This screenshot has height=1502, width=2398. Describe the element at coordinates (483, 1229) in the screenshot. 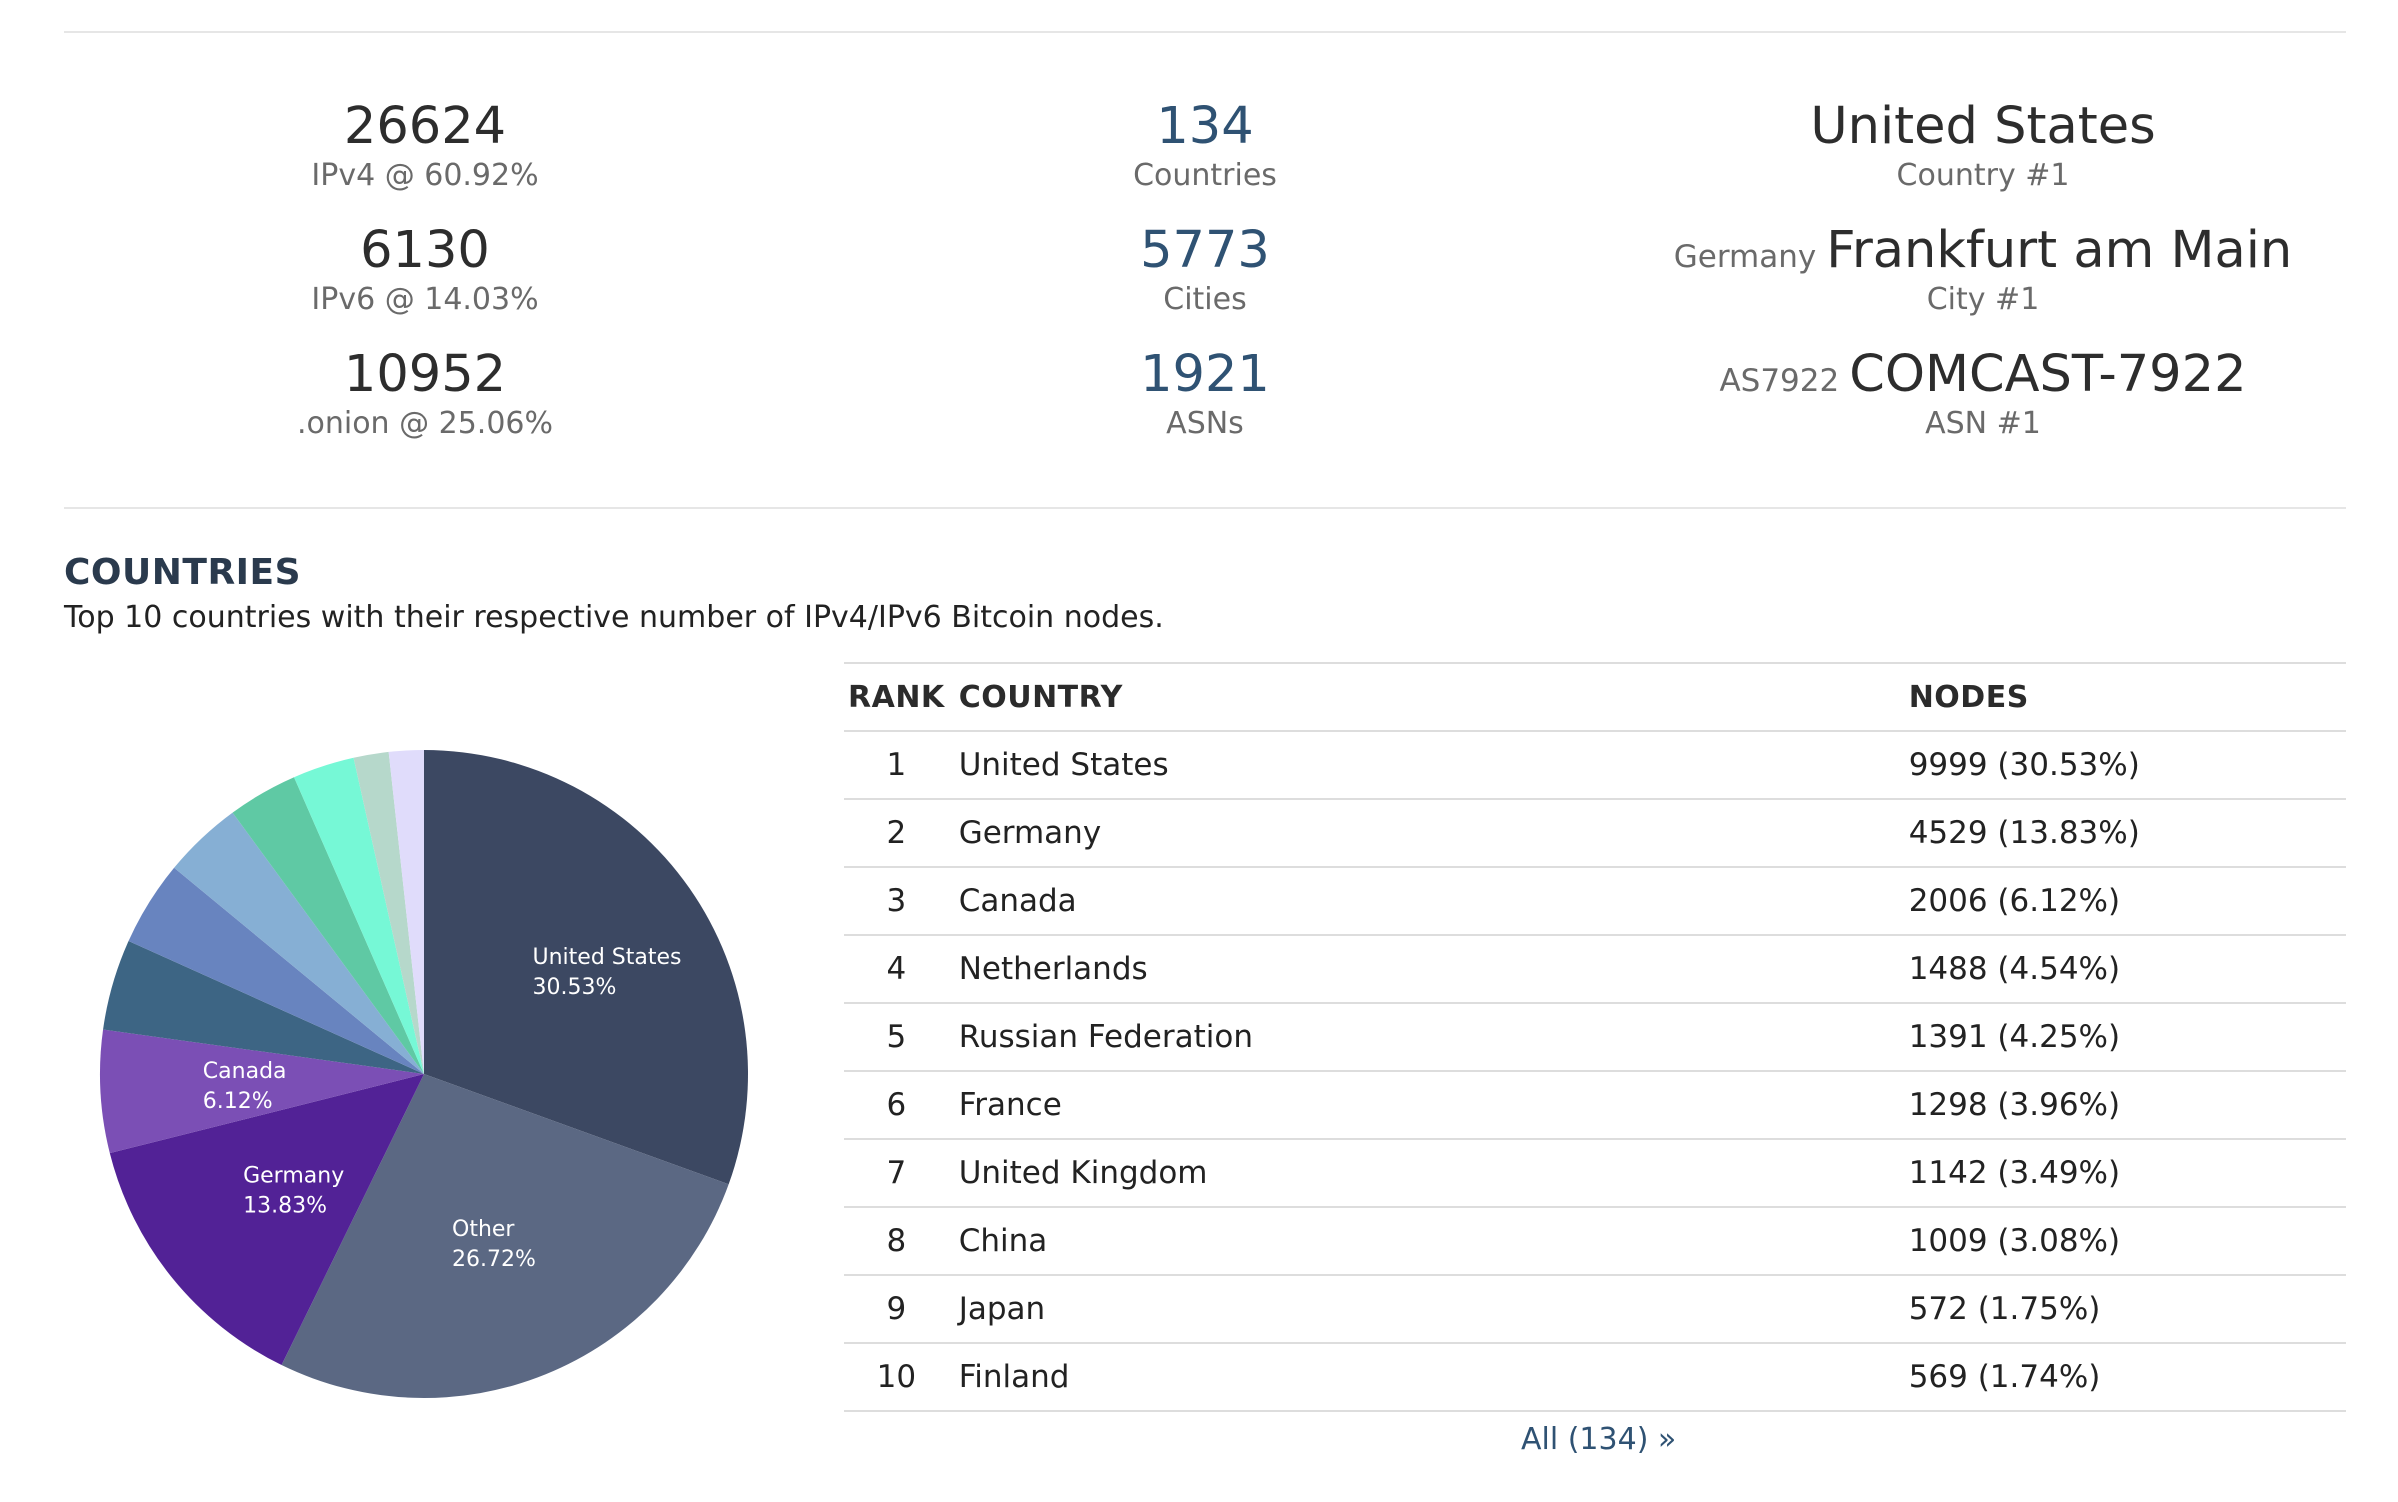

I see `pie-label-other: Other` at that location.